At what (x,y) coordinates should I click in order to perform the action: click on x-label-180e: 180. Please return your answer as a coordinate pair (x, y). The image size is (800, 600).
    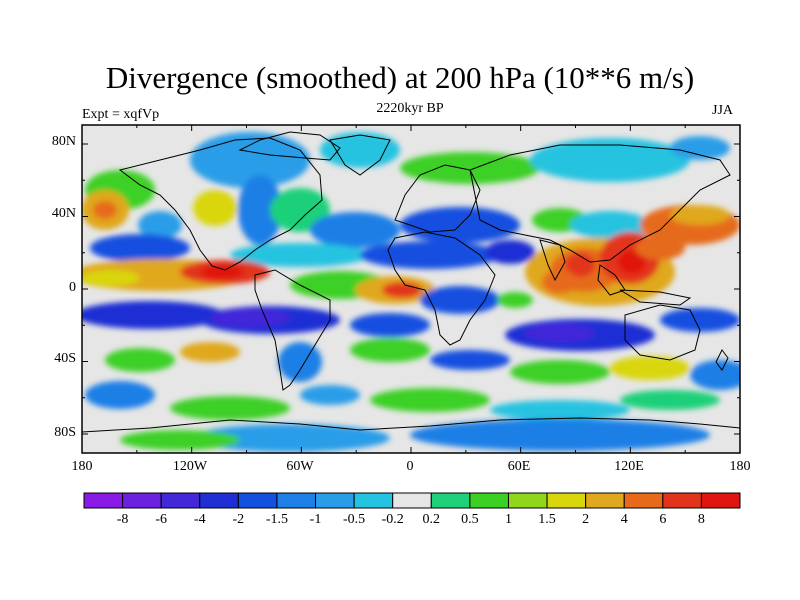
    Looking at the image, I should click on (740, 466).